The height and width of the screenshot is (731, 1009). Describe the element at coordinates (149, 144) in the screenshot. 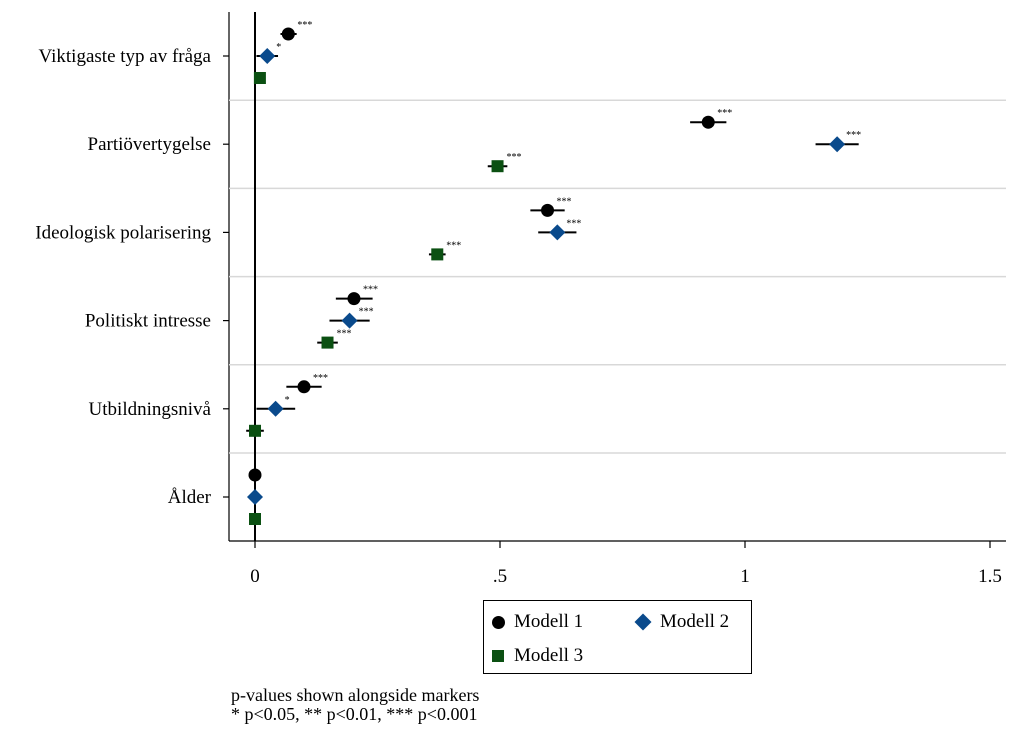

I see `y-tick-label: Partiövertygelse` at that location.